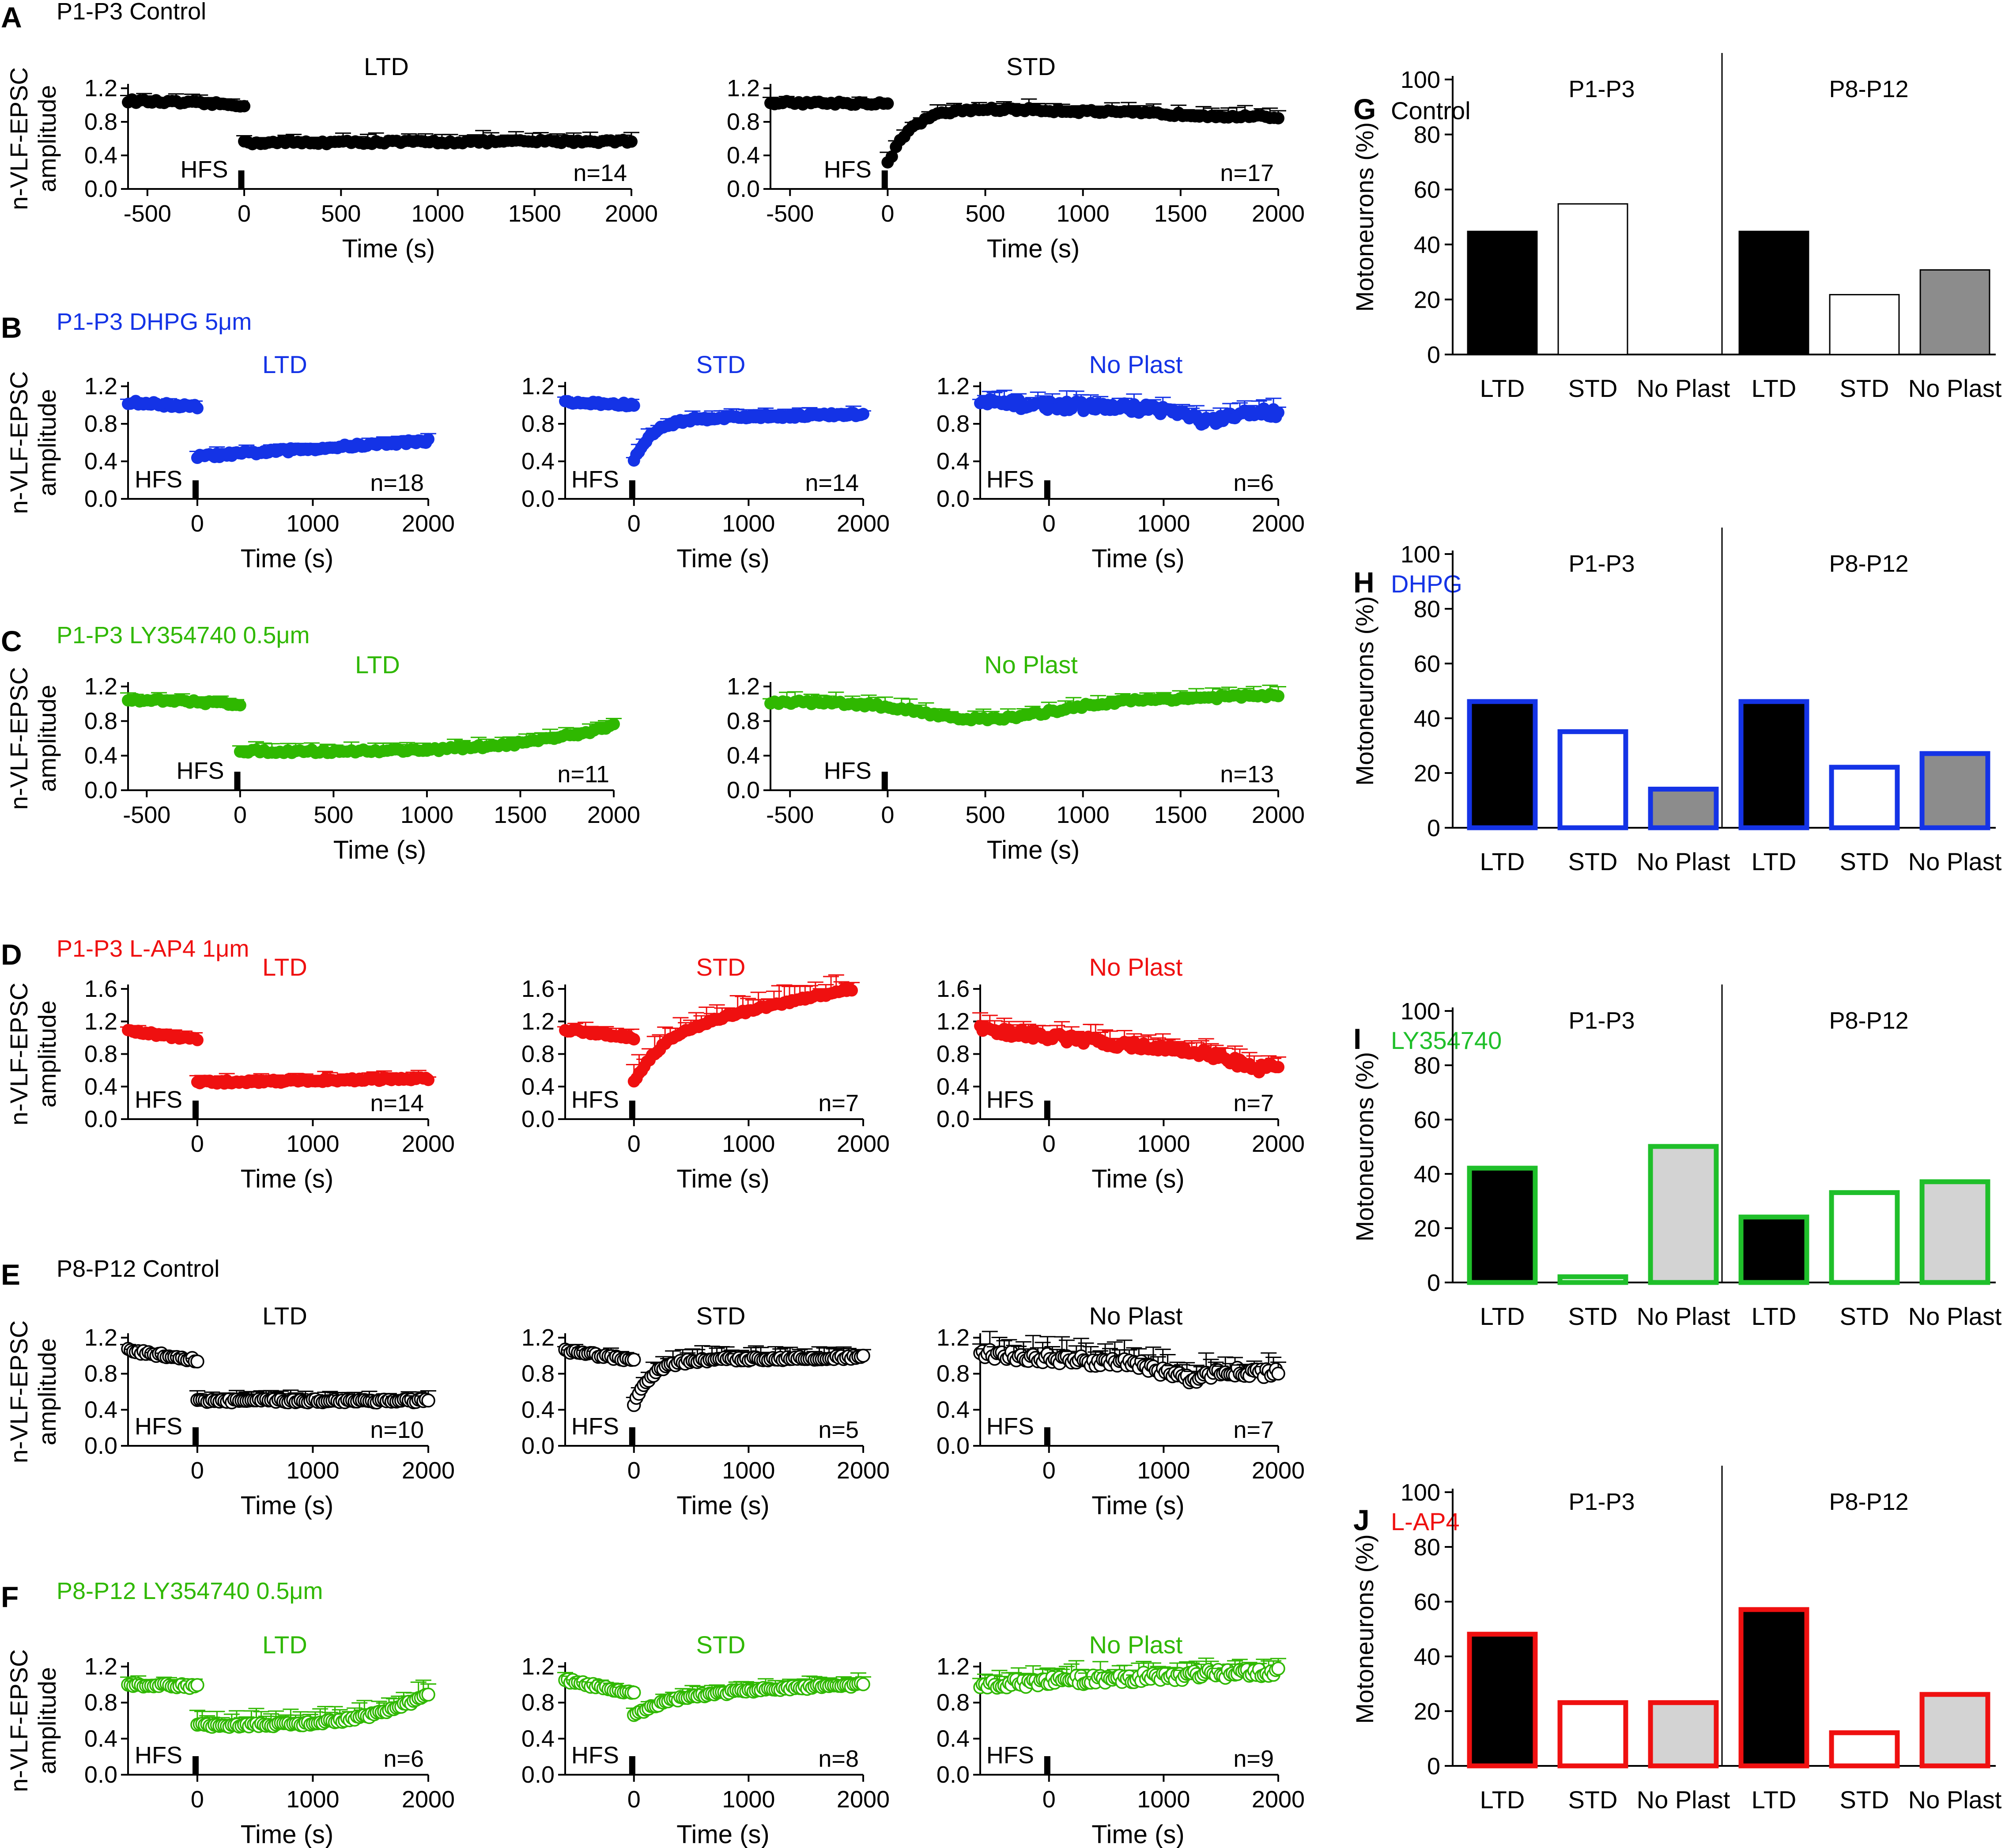 The width and height of the screenshot is (2009, 1848). Describe the element at coordinates (1253, 483) in the screenshot. I see `n-label-B3: n=6` at that location.